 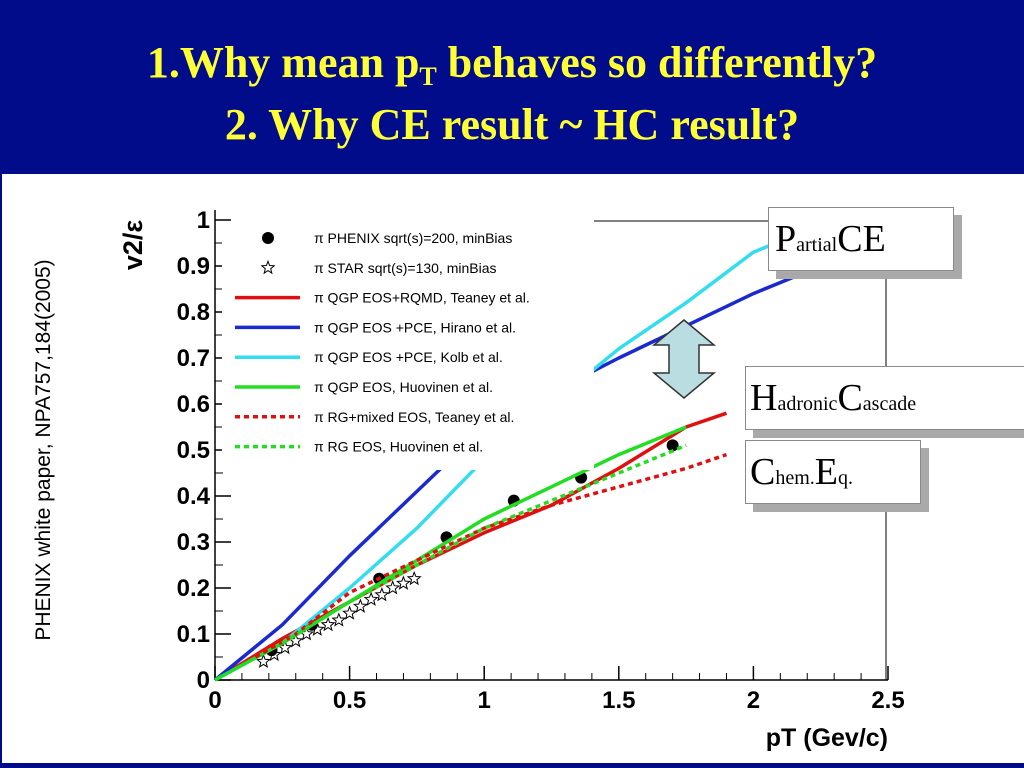 I want to click on y-tick-label: 1, so click(x=203, y=220).